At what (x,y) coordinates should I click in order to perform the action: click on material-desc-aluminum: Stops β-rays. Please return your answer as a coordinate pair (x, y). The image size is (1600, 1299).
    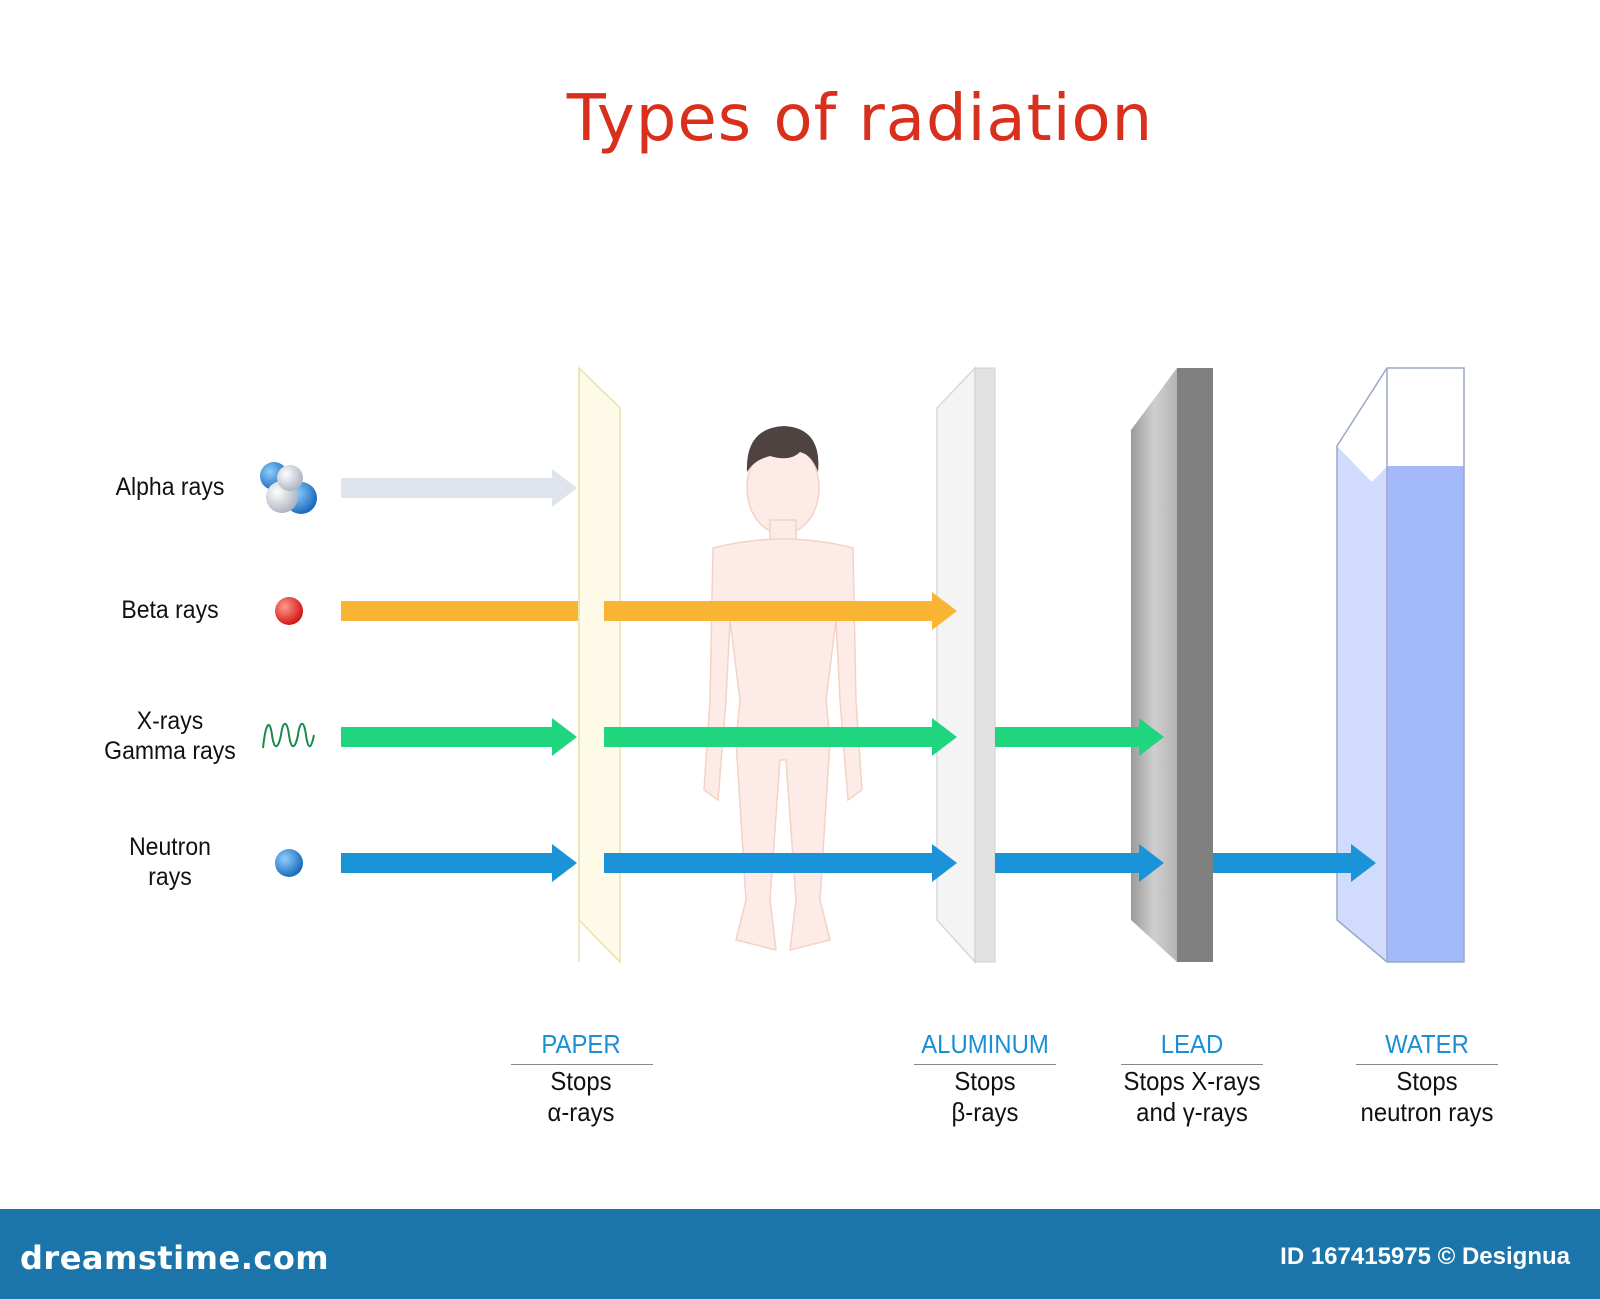
    Looking at the image, I should click on (985, 1096).